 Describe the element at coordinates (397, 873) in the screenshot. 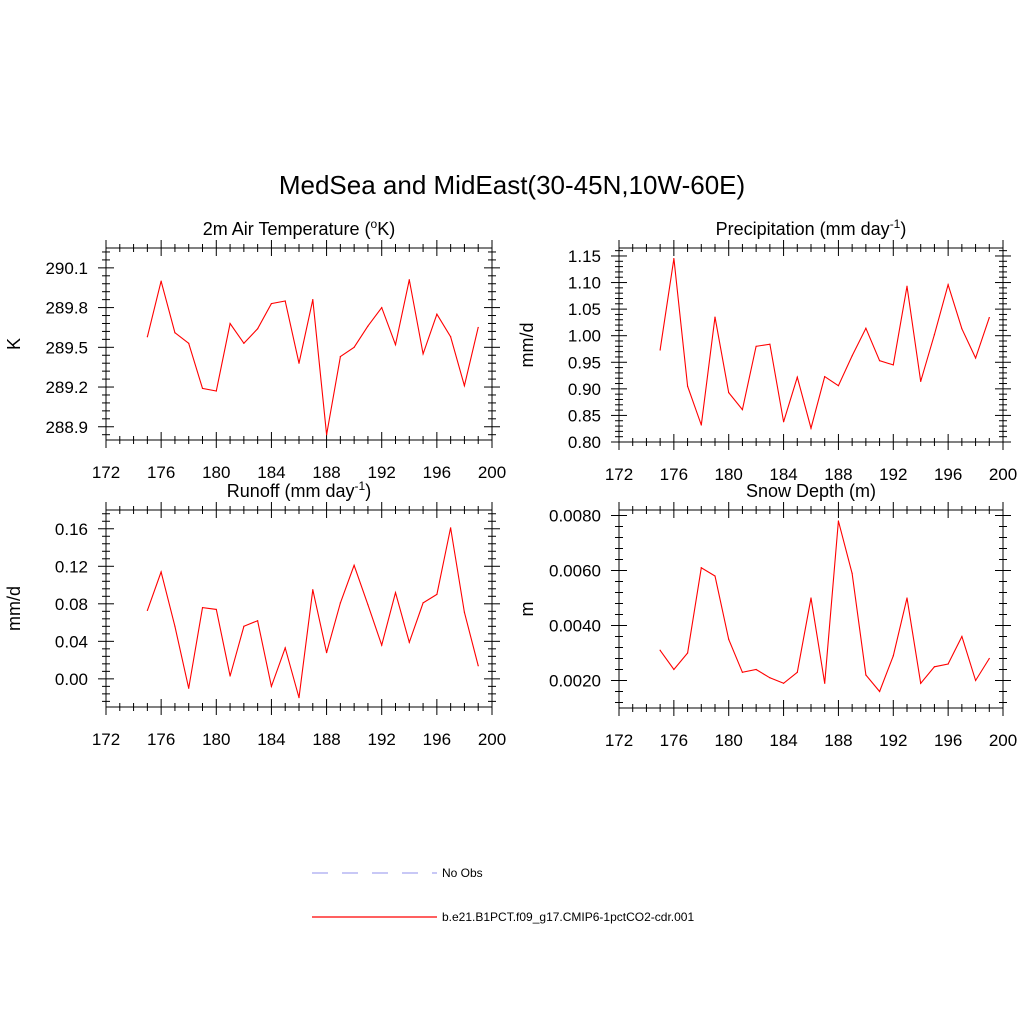

I see `legend-entry: No Obs` at that location.